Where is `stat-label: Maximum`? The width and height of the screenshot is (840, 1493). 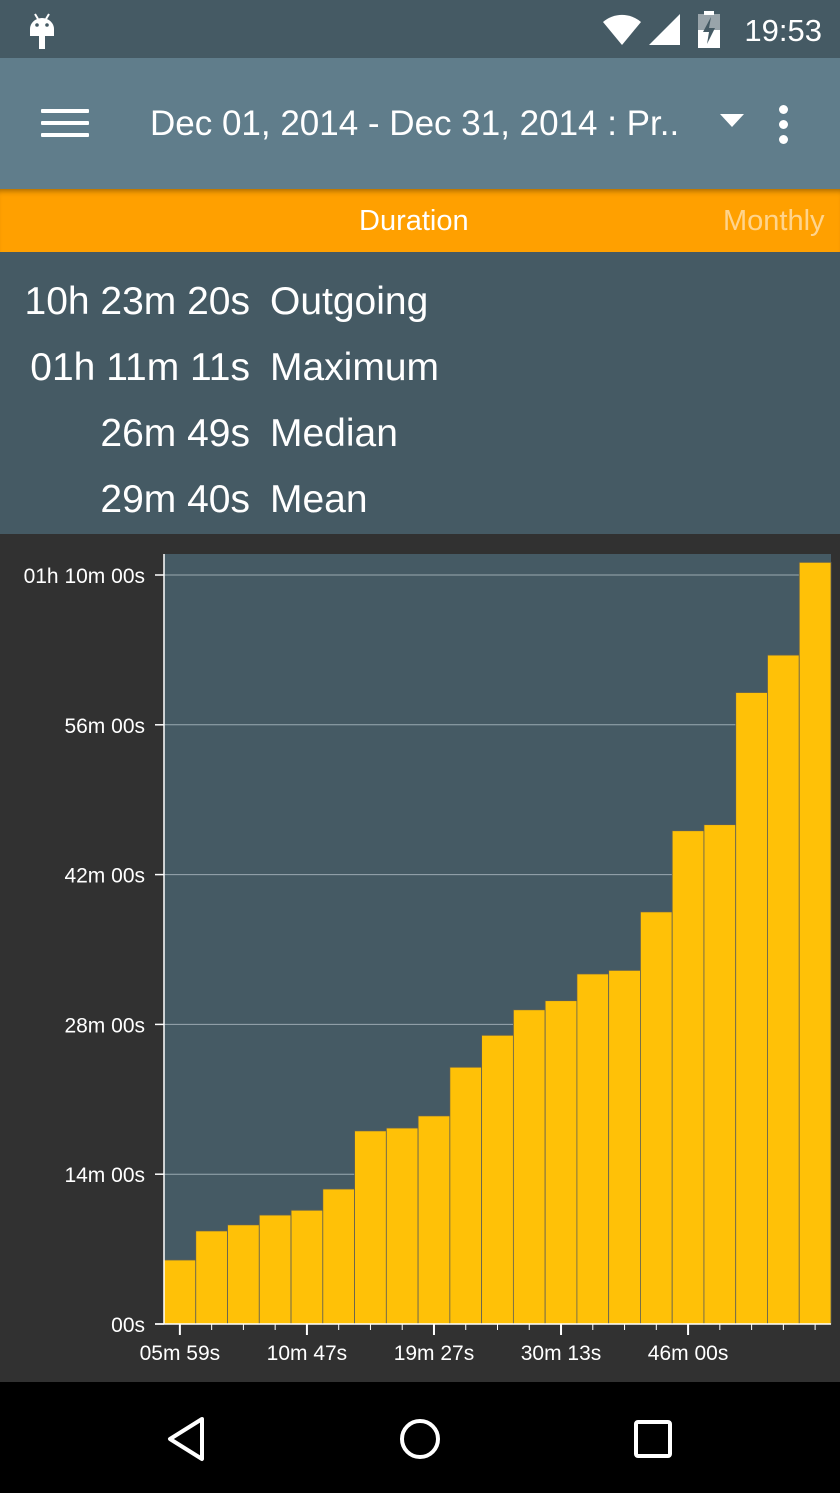
stat-label: Maximum is located at coordinates (355, 367).